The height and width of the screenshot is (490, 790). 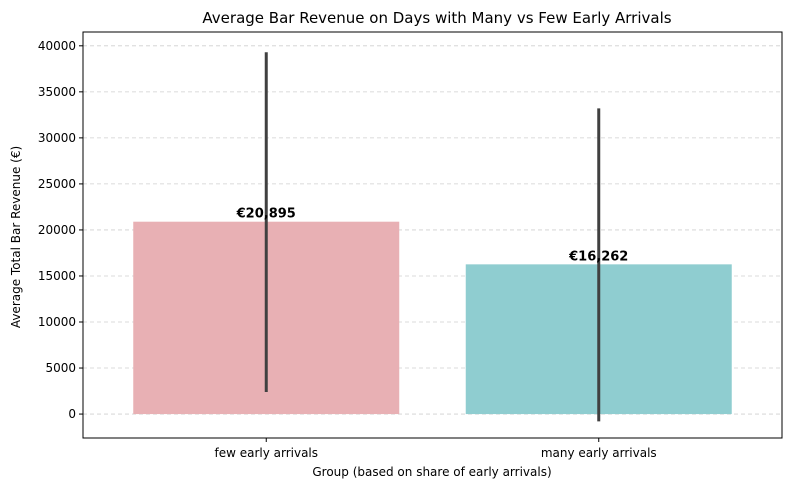 I want to click on y-tick-label: 20000, so click(x=57, y=230).